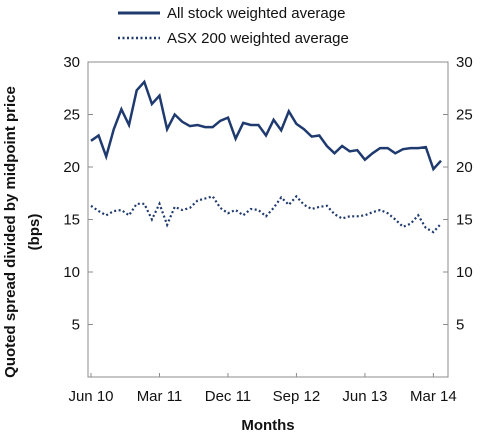 The width and height of the screenshot is (500, 447). I want to click on y-tick-label-left: 30, so click(71, 62).